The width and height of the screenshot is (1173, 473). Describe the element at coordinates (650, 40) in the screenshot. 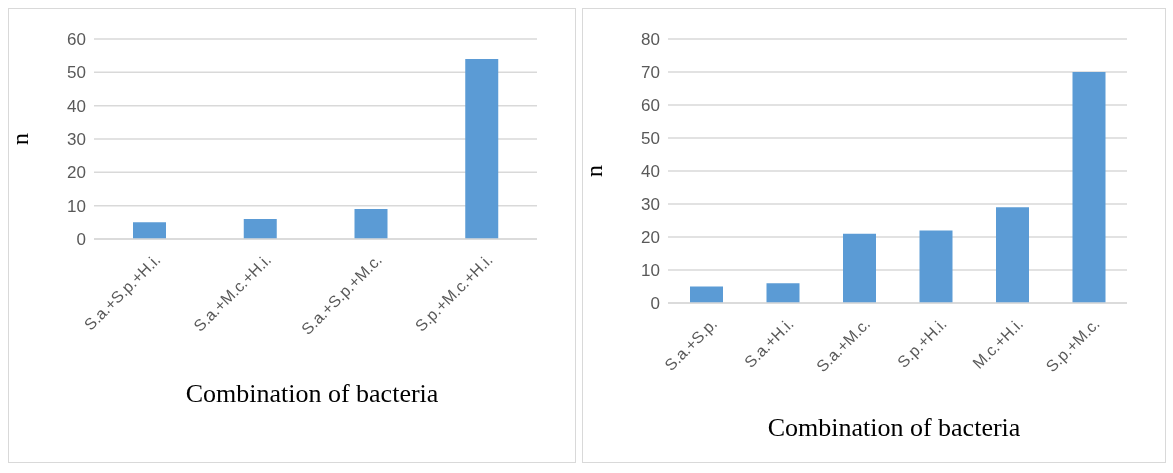

I see `y-tick-label: 80` at that location.